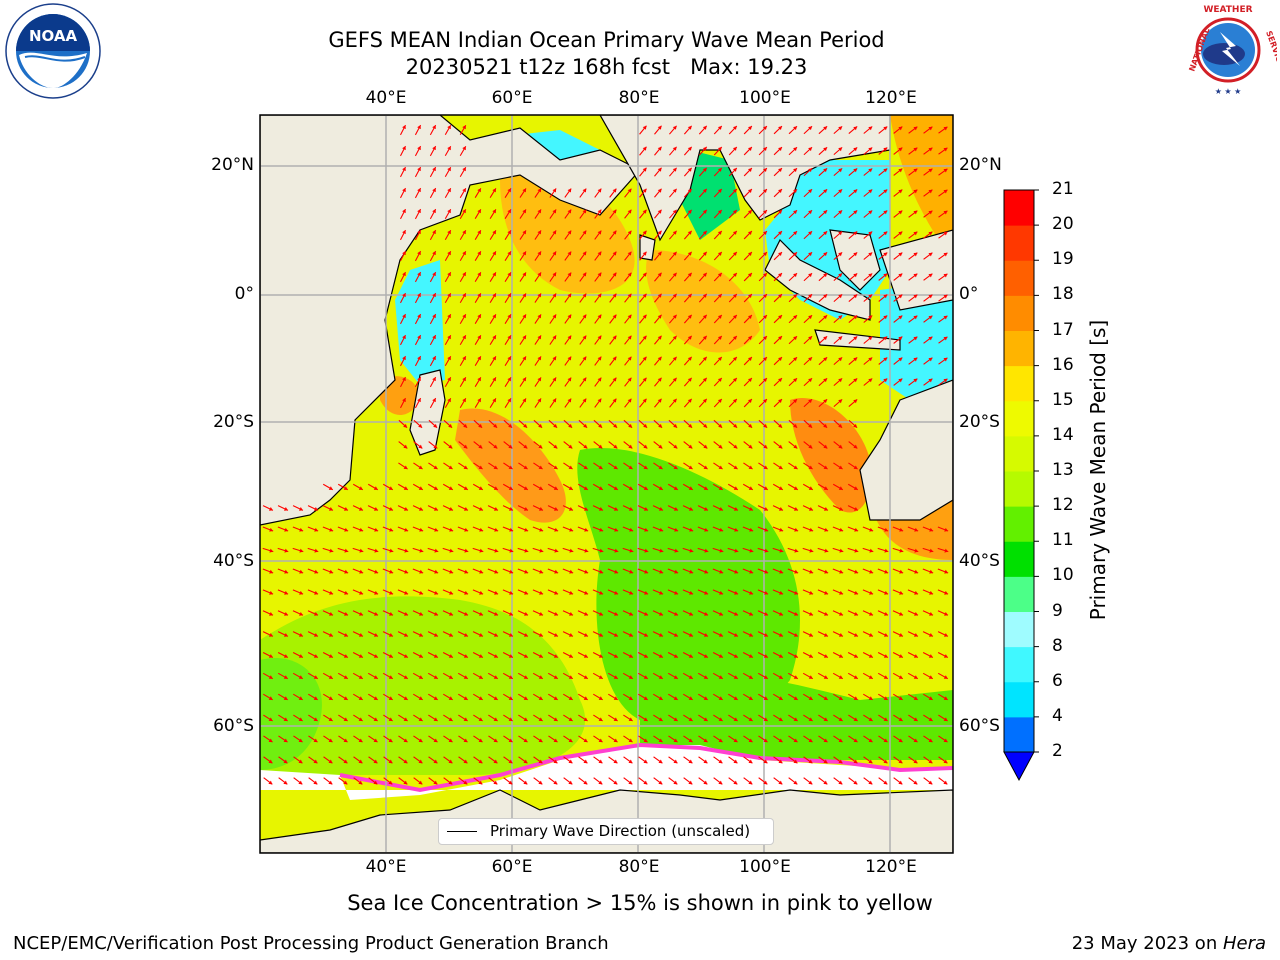 The height and width of the screenshot is (960, 1280). Describe the element at coordinates (1147, 943) in the screenshot. I see `footer-date-text: 23 May 2023 on` at that location.